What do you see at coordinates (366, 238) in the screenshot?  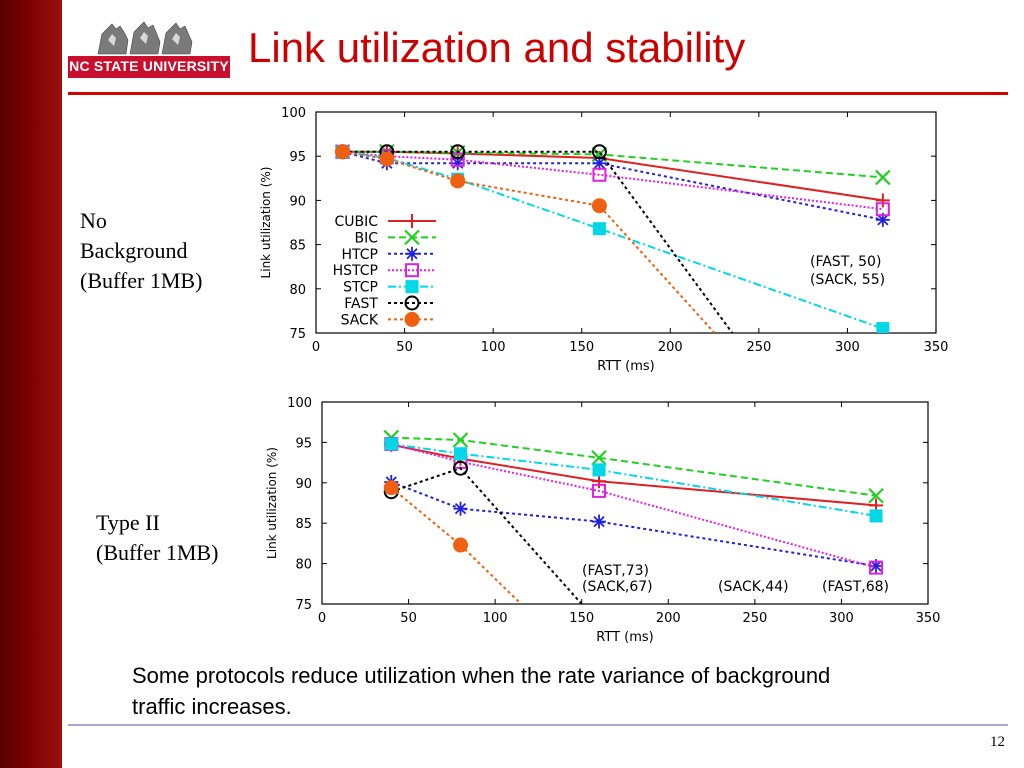 I see `legend-label: BIC` at bounding box center [366, 238].